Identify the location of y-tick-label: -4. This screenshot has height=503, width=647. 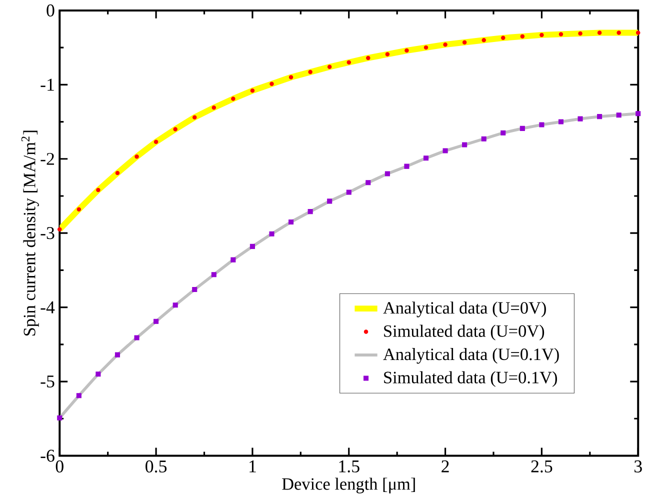
(47, 307).